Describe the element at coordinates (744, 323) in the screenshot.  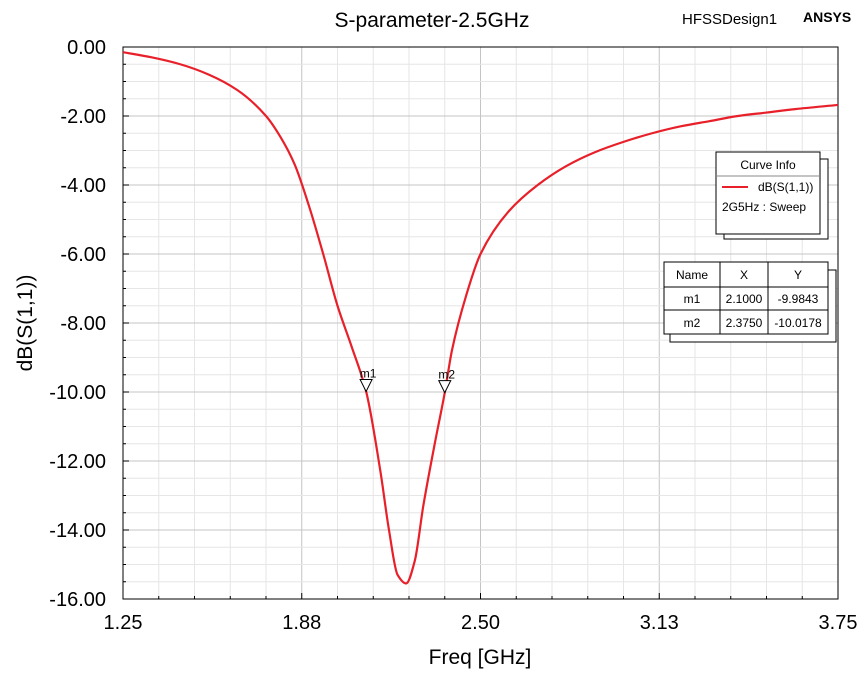
I see `table-cell-m2-x: 2.3750` at that location.